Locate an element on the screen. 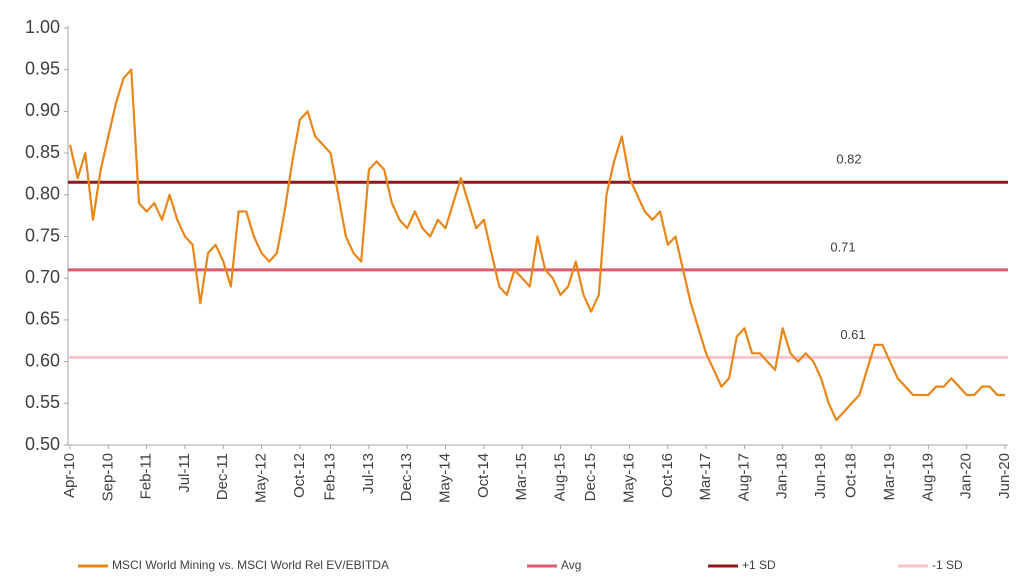 This screenshot has height=588, width=1024. y-tick-label: 0.80 is located at coordinates (42, 194).